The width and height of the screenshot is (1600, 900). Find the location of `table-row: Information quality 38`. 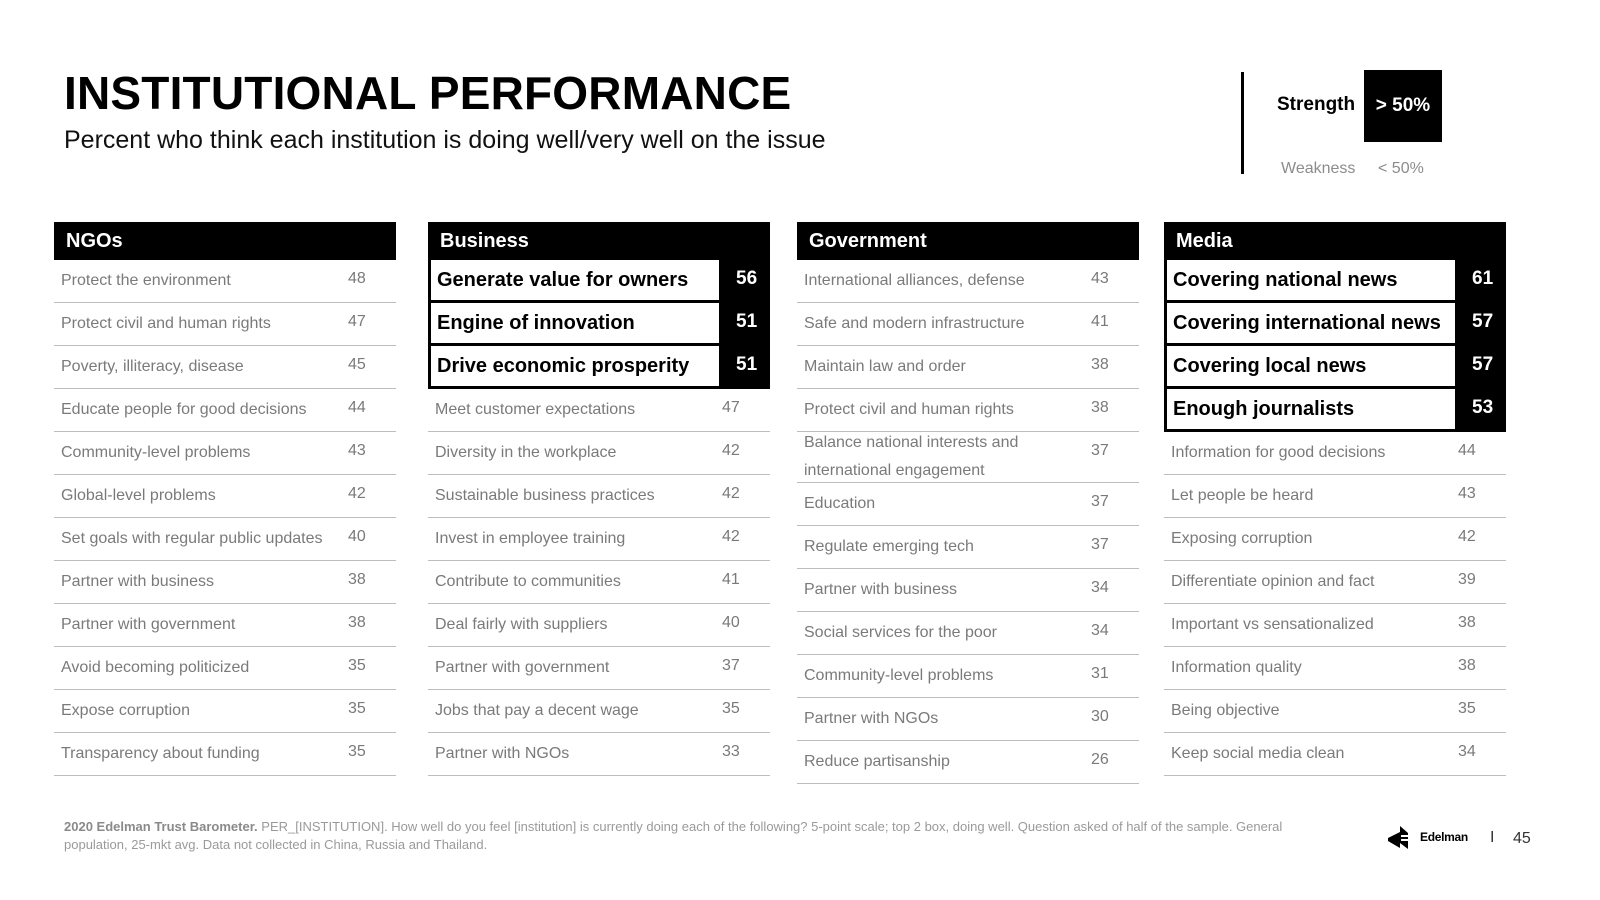

table-row: Information quality 38 is located at coordinates (1335, 668).